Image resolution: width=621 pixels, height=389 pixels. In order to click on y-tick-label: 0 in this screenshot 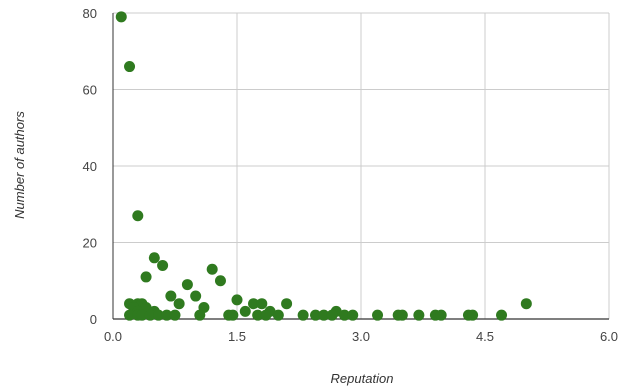, I will do `click(93, 319)`.